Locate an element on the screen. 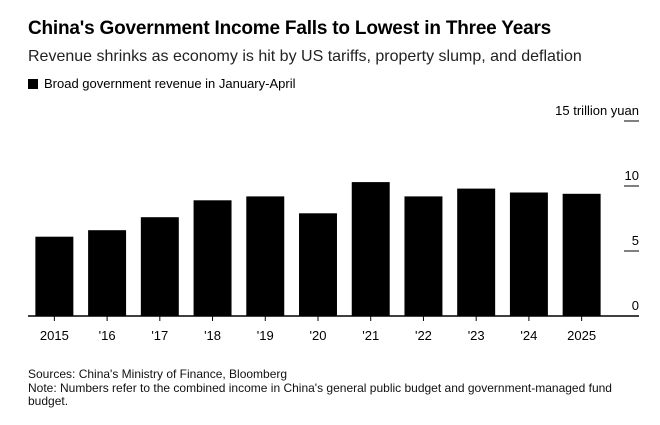  x-tick-label: '19 is located at coordinates (265, 335).